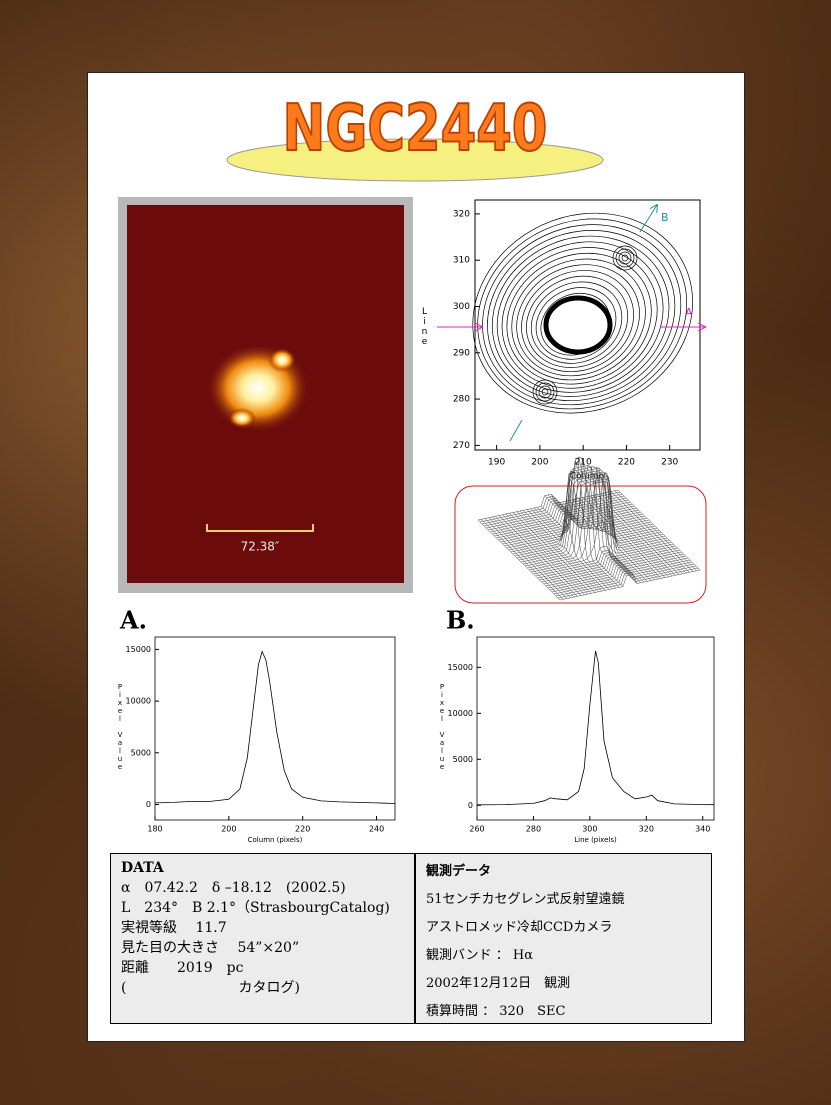 This screenshot has height=1105, width=831. I want to click on x-axis-label: Line (pixels), so click(595, 840).